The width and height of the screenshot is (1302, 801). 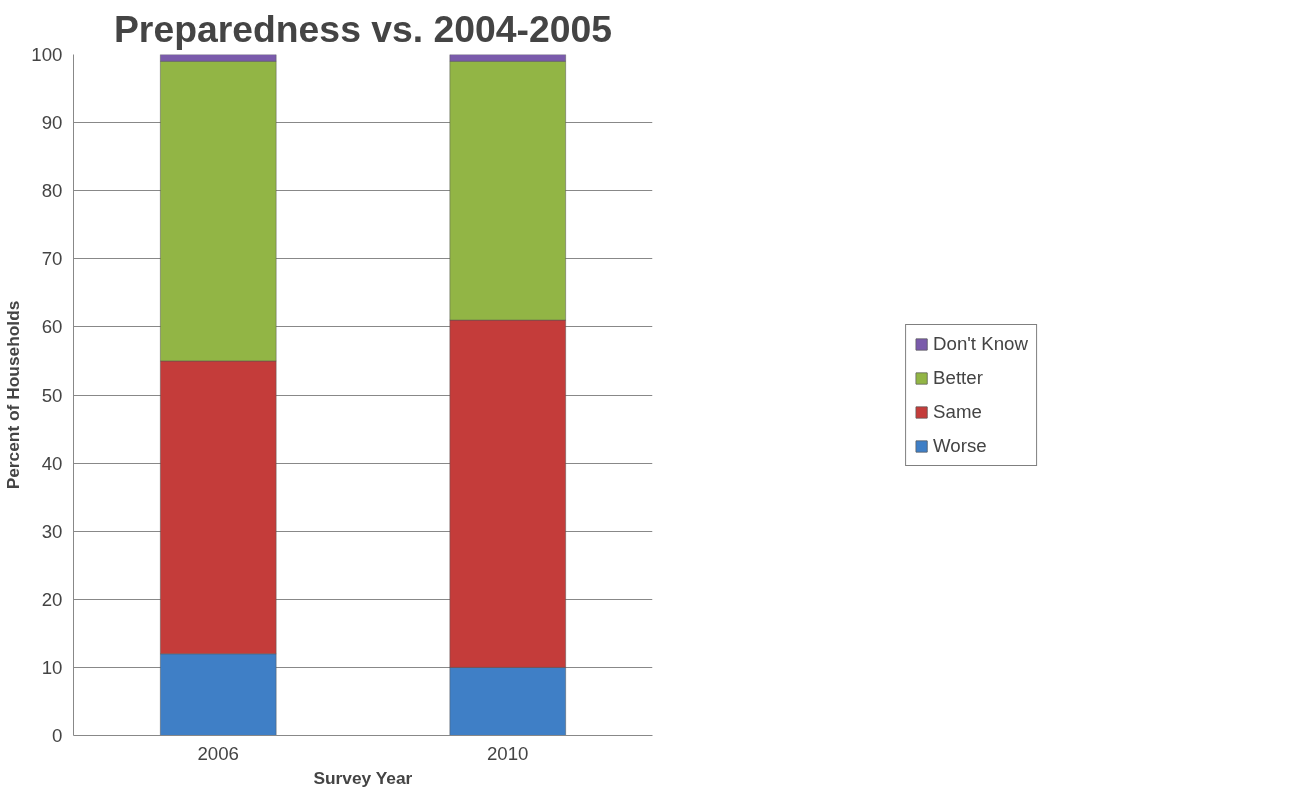 What do you see at coordinates (52, 463) in the screenshot?
I see `y-tick-label: 40` at bounding box center [52, 463].